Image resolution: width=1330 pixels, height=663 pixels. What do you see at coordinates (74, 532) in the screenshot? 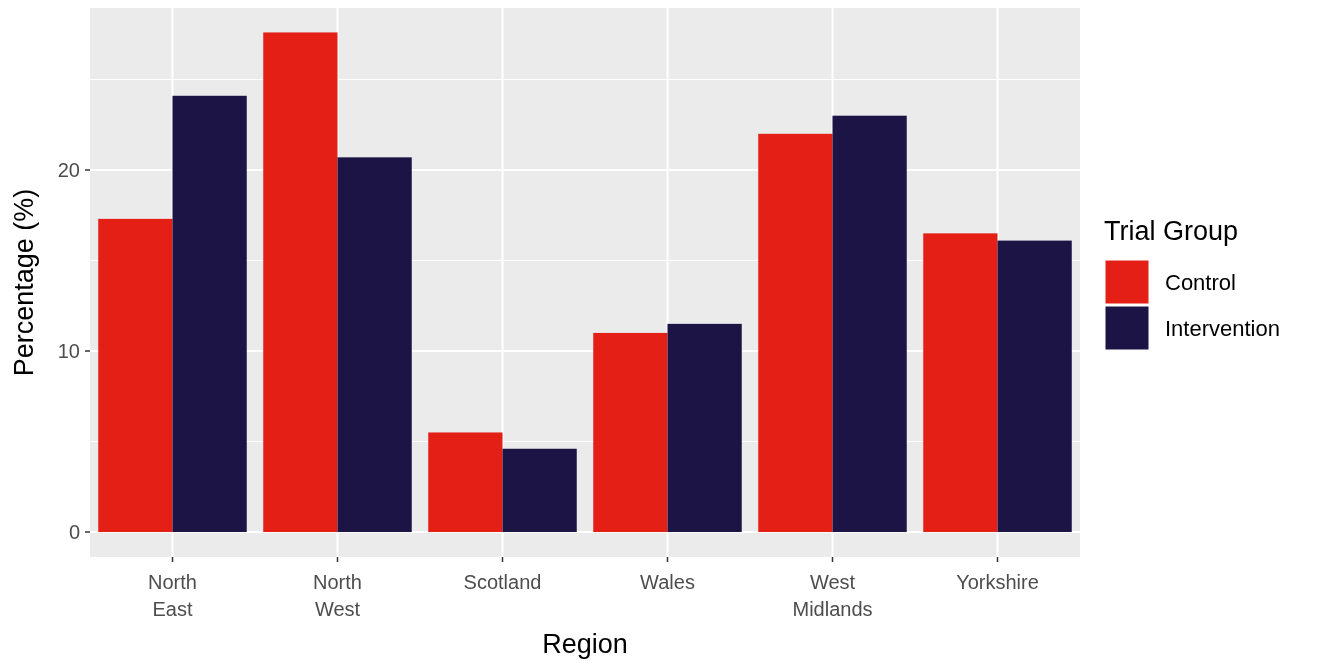
I see `y-tick-label: 0` at bounding box center [74, 532].